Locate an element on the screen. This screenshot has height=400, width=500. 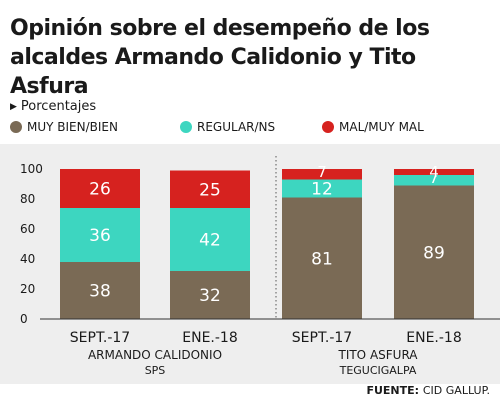
data-label: 26 is located at coordinates (100, 190).